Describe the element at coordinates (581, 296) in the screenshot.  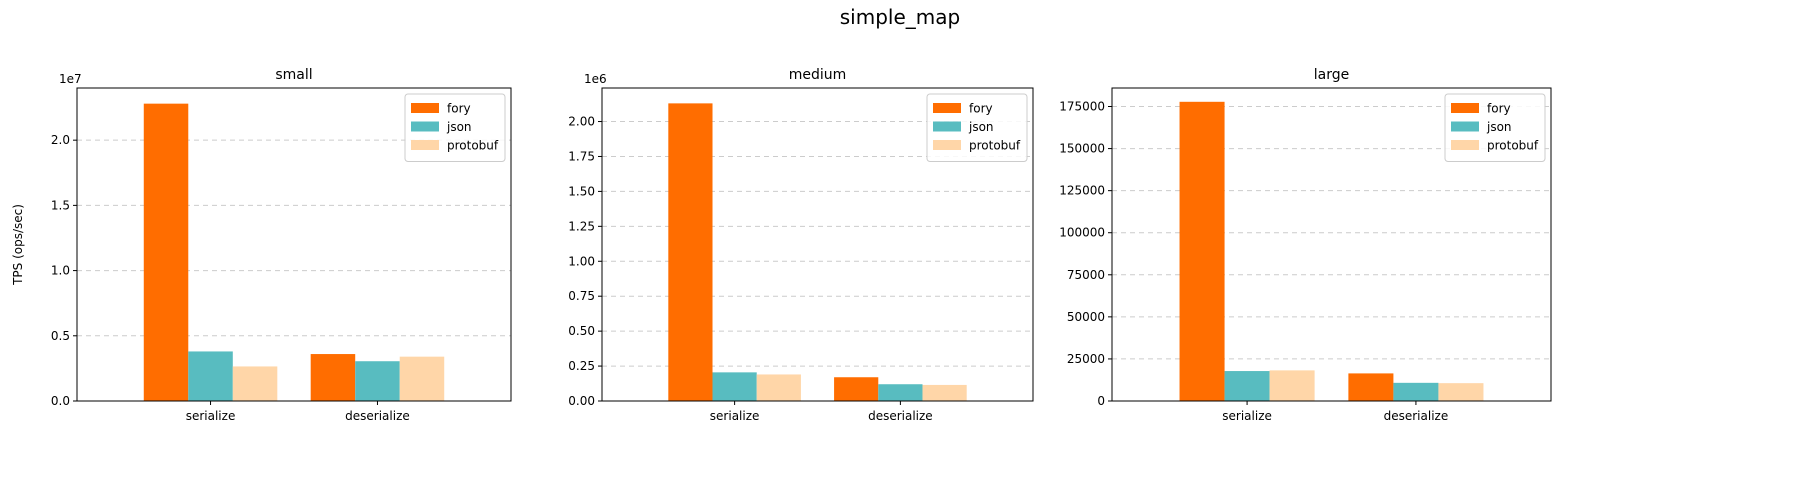
I see `y-tick-label: 0.75` at that location.